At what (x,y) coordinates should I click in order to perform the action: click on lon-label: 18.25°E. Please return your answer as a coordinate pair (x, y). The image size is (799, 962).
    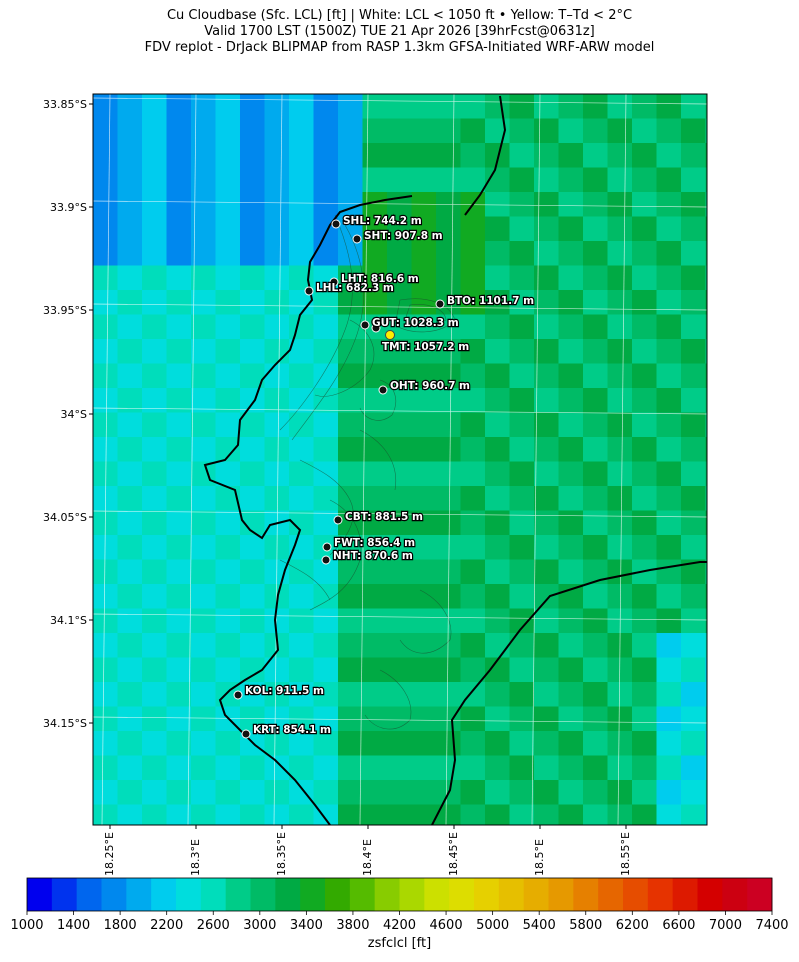
    Looking at the image, I should click on (109, 854).